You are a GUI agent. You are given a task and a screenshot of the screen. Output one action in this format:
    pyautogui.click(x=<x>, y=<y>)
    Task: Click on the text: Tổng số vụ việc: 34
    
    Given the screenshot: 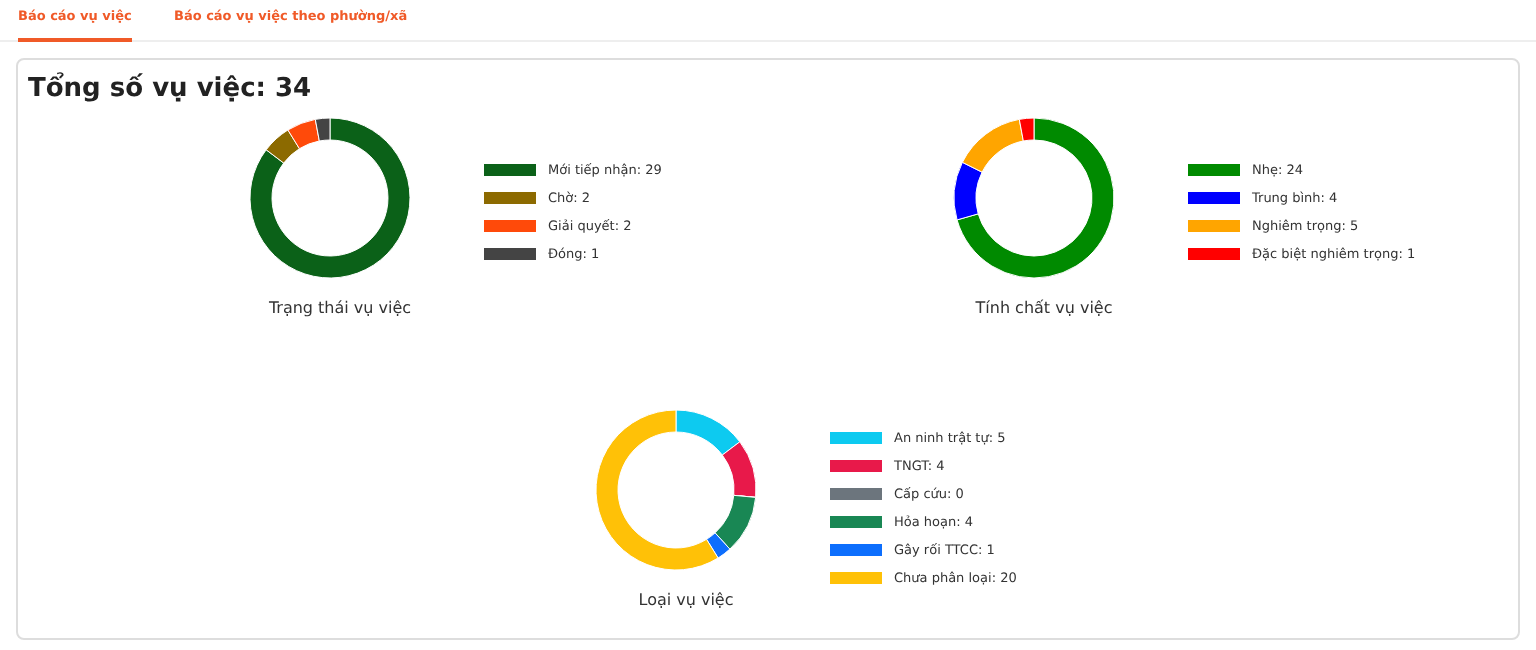 What is the action you would take?
    pyautogui.click(x=170, y=89)
    